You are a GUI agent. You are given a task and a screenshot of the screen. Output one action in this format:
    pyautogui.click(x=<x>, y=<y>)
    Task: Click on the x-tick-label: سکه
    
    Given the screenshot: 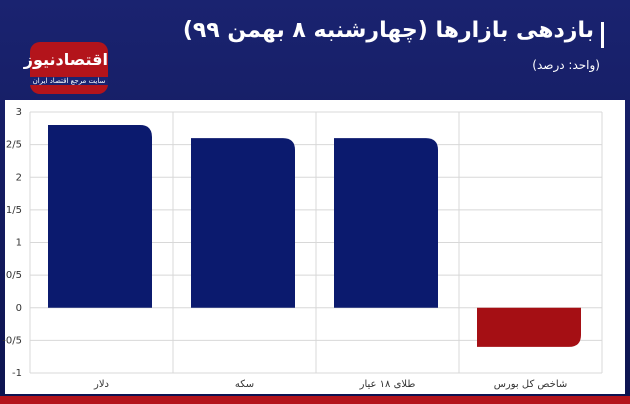 What is the action you would take?
    pyautogui.click(x=244, y=384)
    